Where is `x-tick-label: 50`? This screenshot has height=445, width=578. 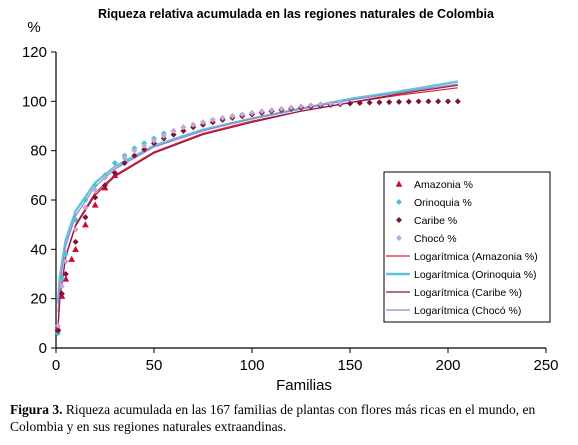 x-tick-label: 50 is located at coordinates (154, 365).